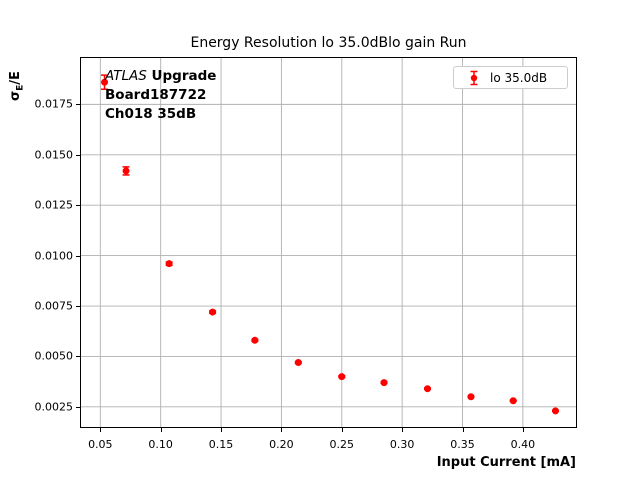  Describe the element at coordinates (160, 444) in the screenshot. I see `x-tick-label: 0.10` at that location.